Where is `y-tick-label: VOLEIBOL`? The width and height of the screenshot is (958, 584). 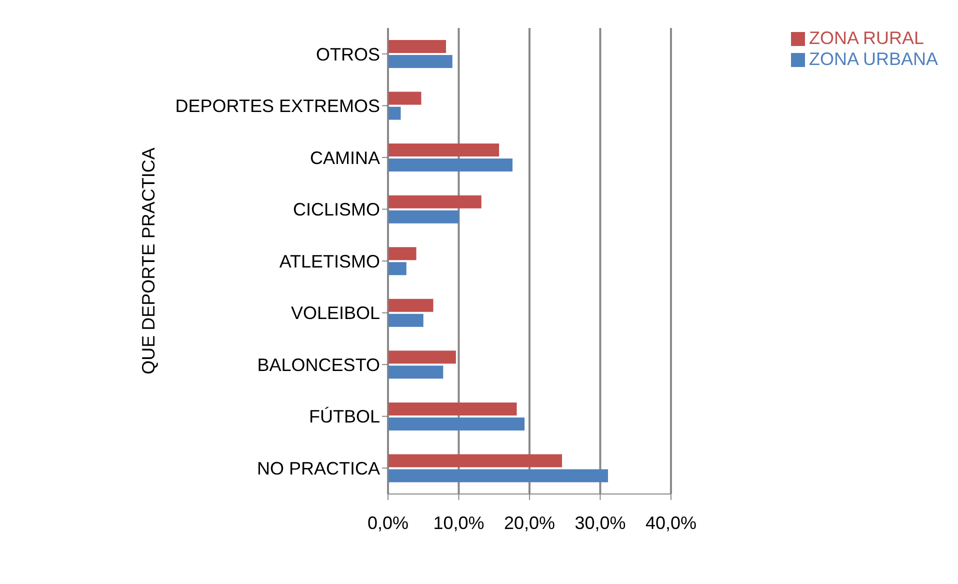 y-tick-label: VOLEIBOL is located at coordinates (335, 313).